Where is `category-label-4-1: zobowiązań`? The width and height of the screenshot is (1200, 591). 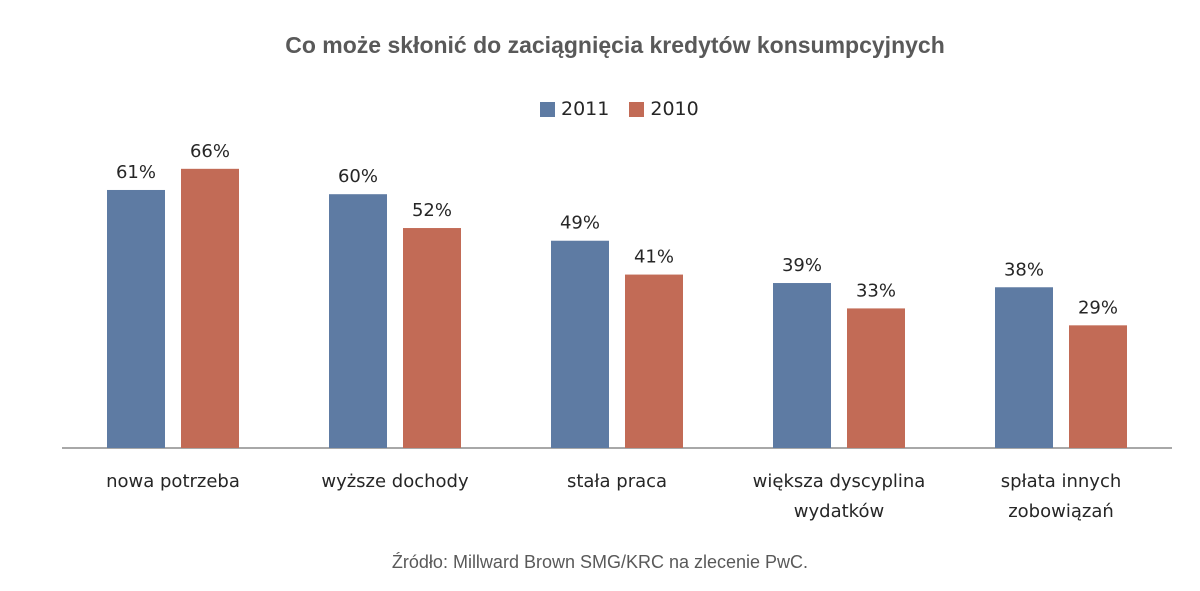 category-label-4-1: zobowiązań is located at coordinates (1061, 511).